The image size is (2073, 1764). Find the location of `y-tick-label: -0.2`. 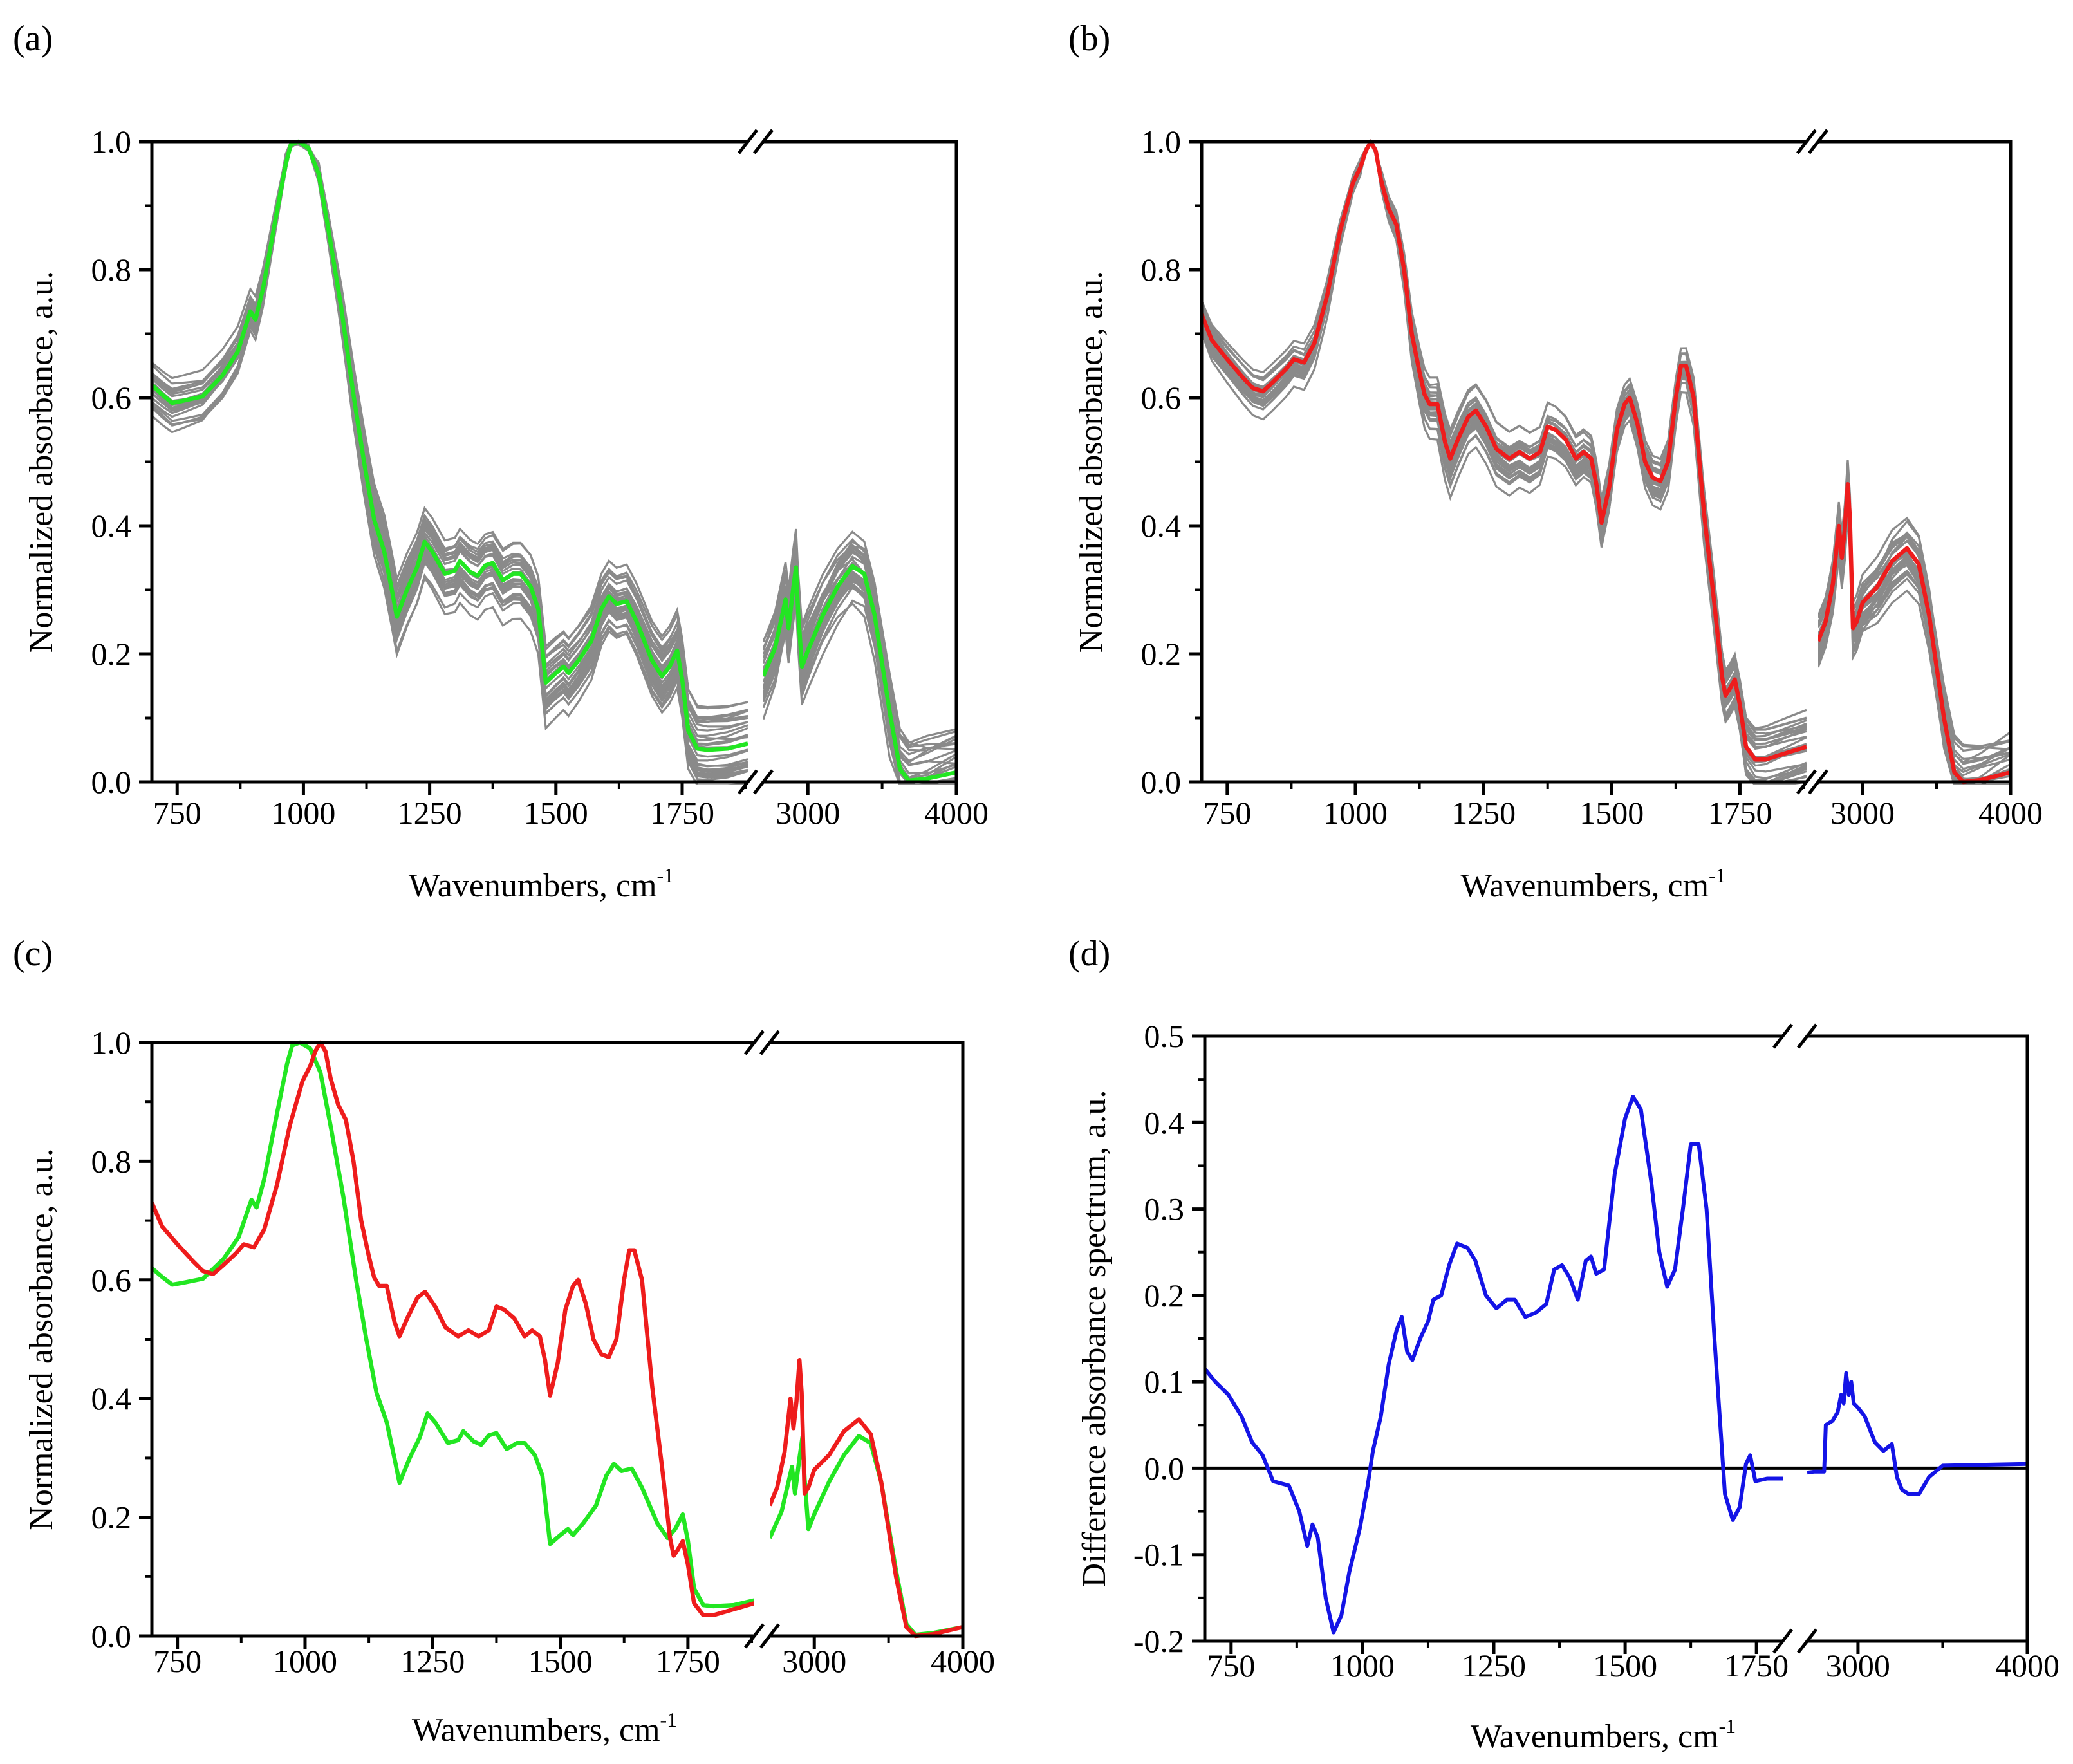

y-tick-label: -0.2 is located at coordinates (1158, 1641).